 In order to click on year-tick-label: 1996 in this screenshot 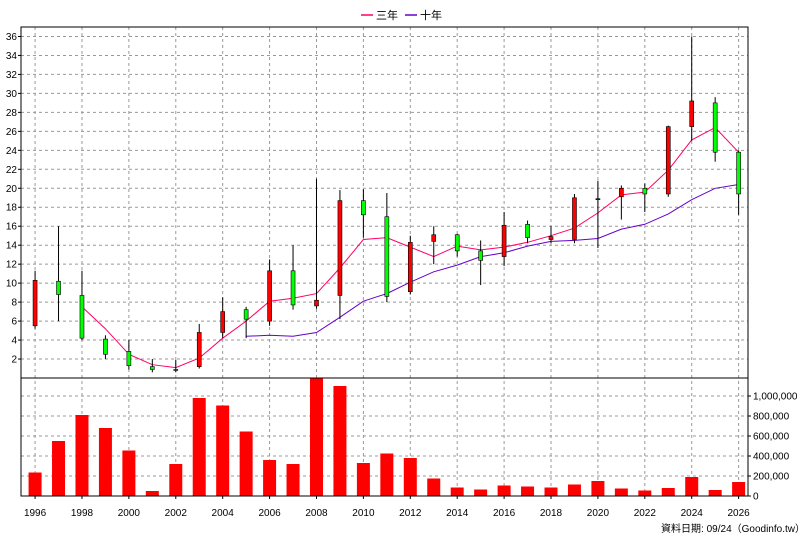, I will do `click(35, 513)`.